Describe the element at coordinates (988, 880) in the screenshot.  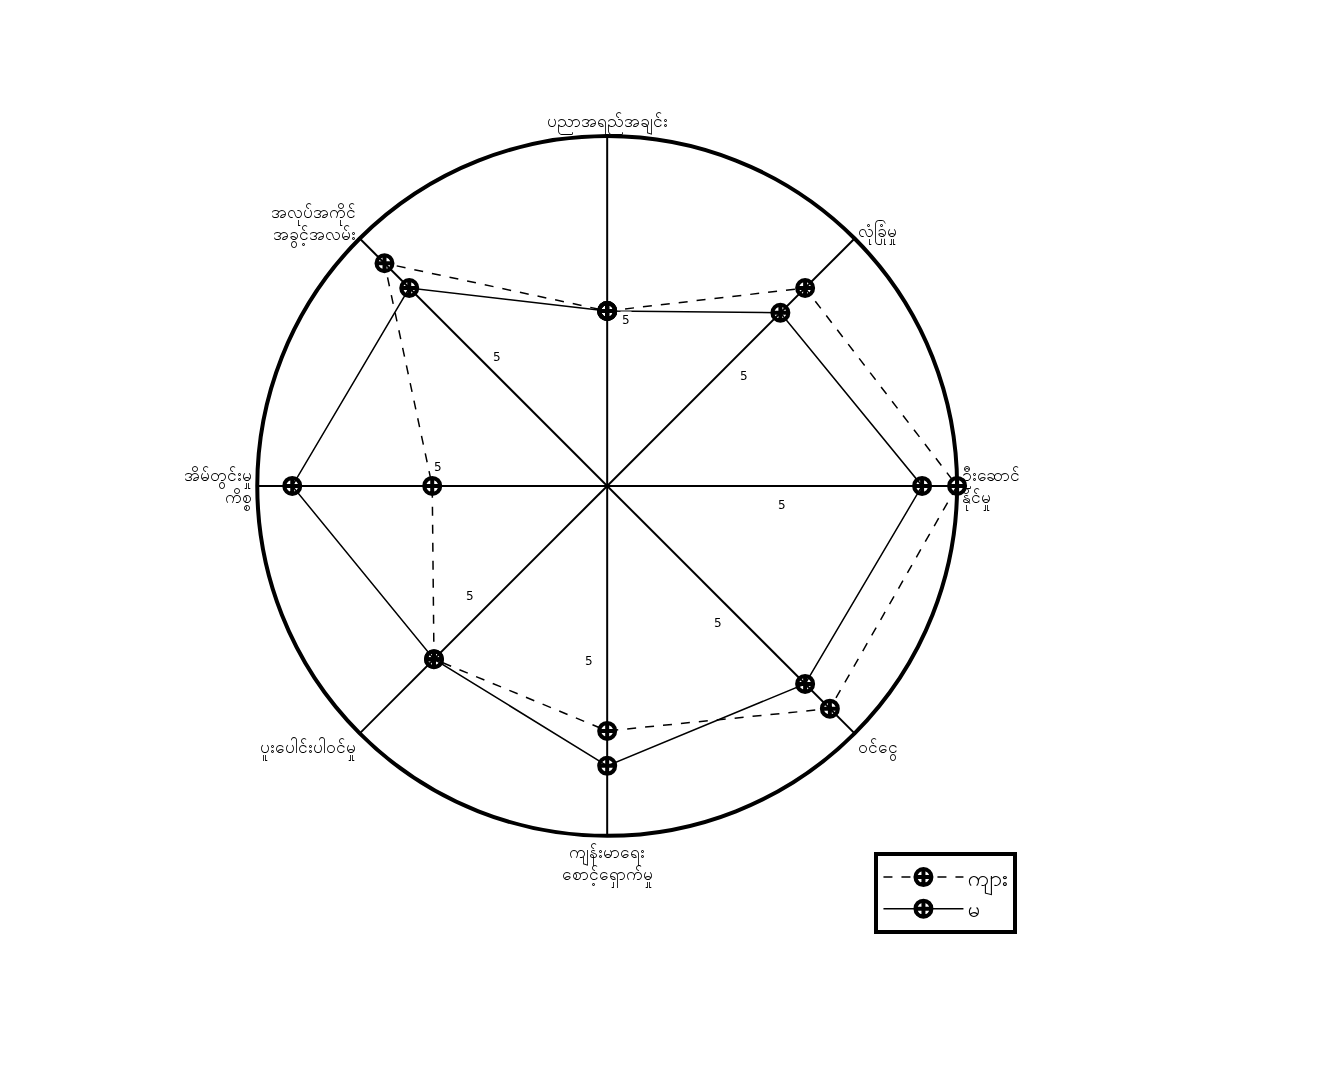
I see `legend-label: ကျား` at that location.